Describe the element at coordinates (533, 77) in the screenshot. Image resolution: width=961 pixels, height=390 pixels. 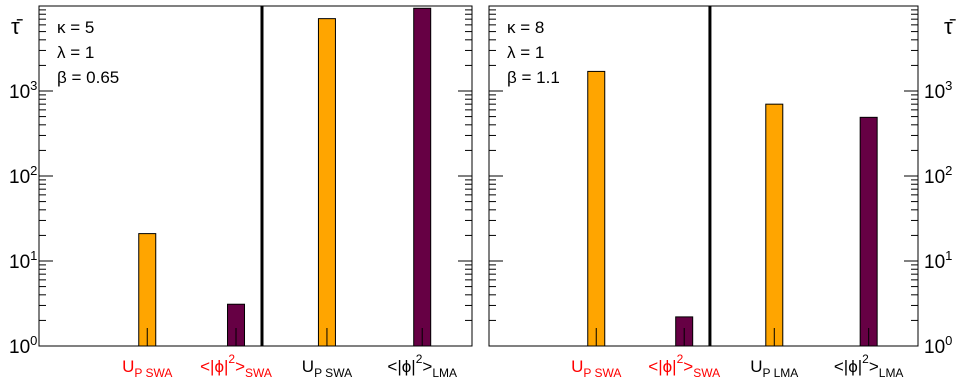
I see `param-label: β = 1.1` at that location.